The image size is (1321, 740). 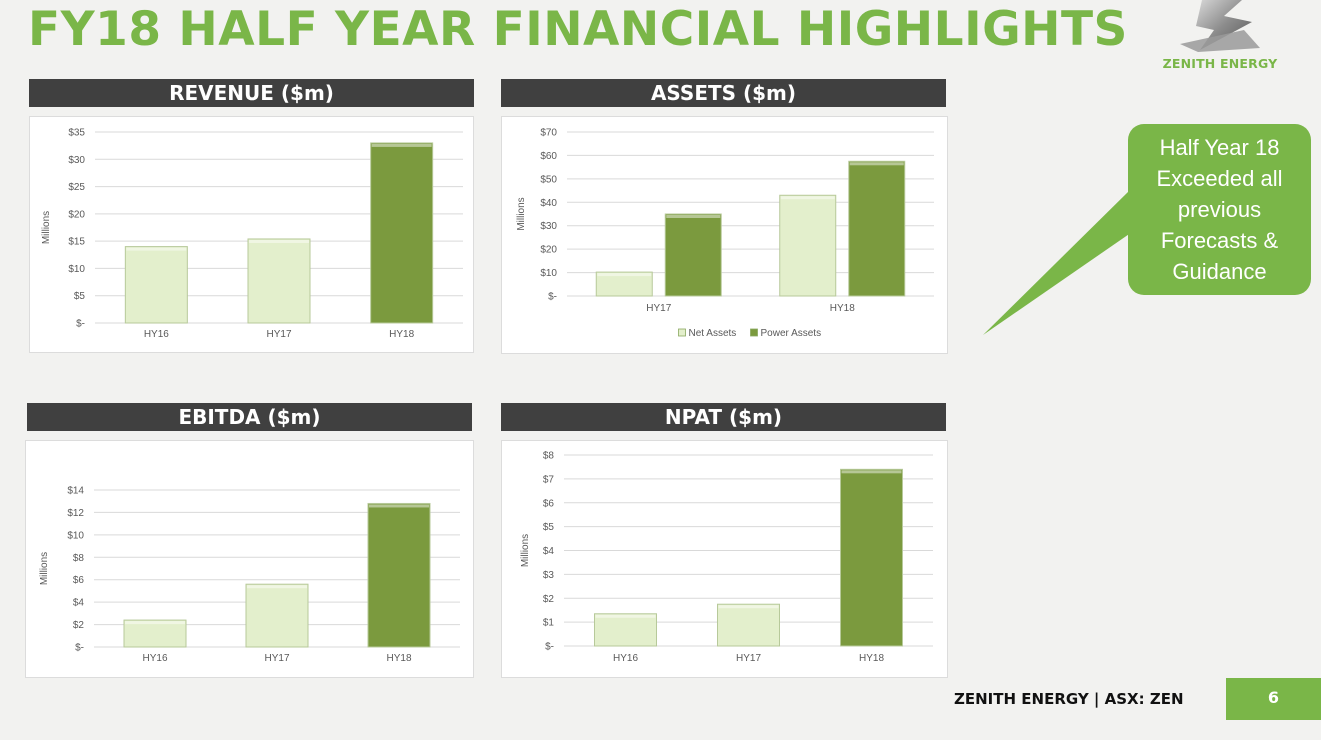 I want to click on ebitda-chart: $- $2 $4 $6 $8 $10 $12 $14 Millions HY16 HY17 HY18, so click(x=249, y=559).